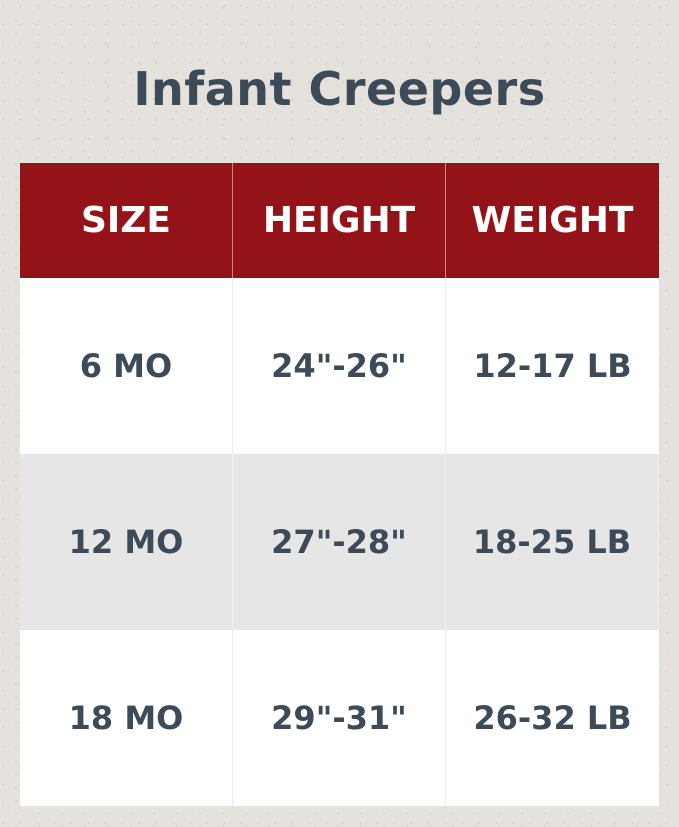  Describe the element at coordinates (552, 366) in the screenshot. I see `weight-cell: 12-17 LB` at that location.